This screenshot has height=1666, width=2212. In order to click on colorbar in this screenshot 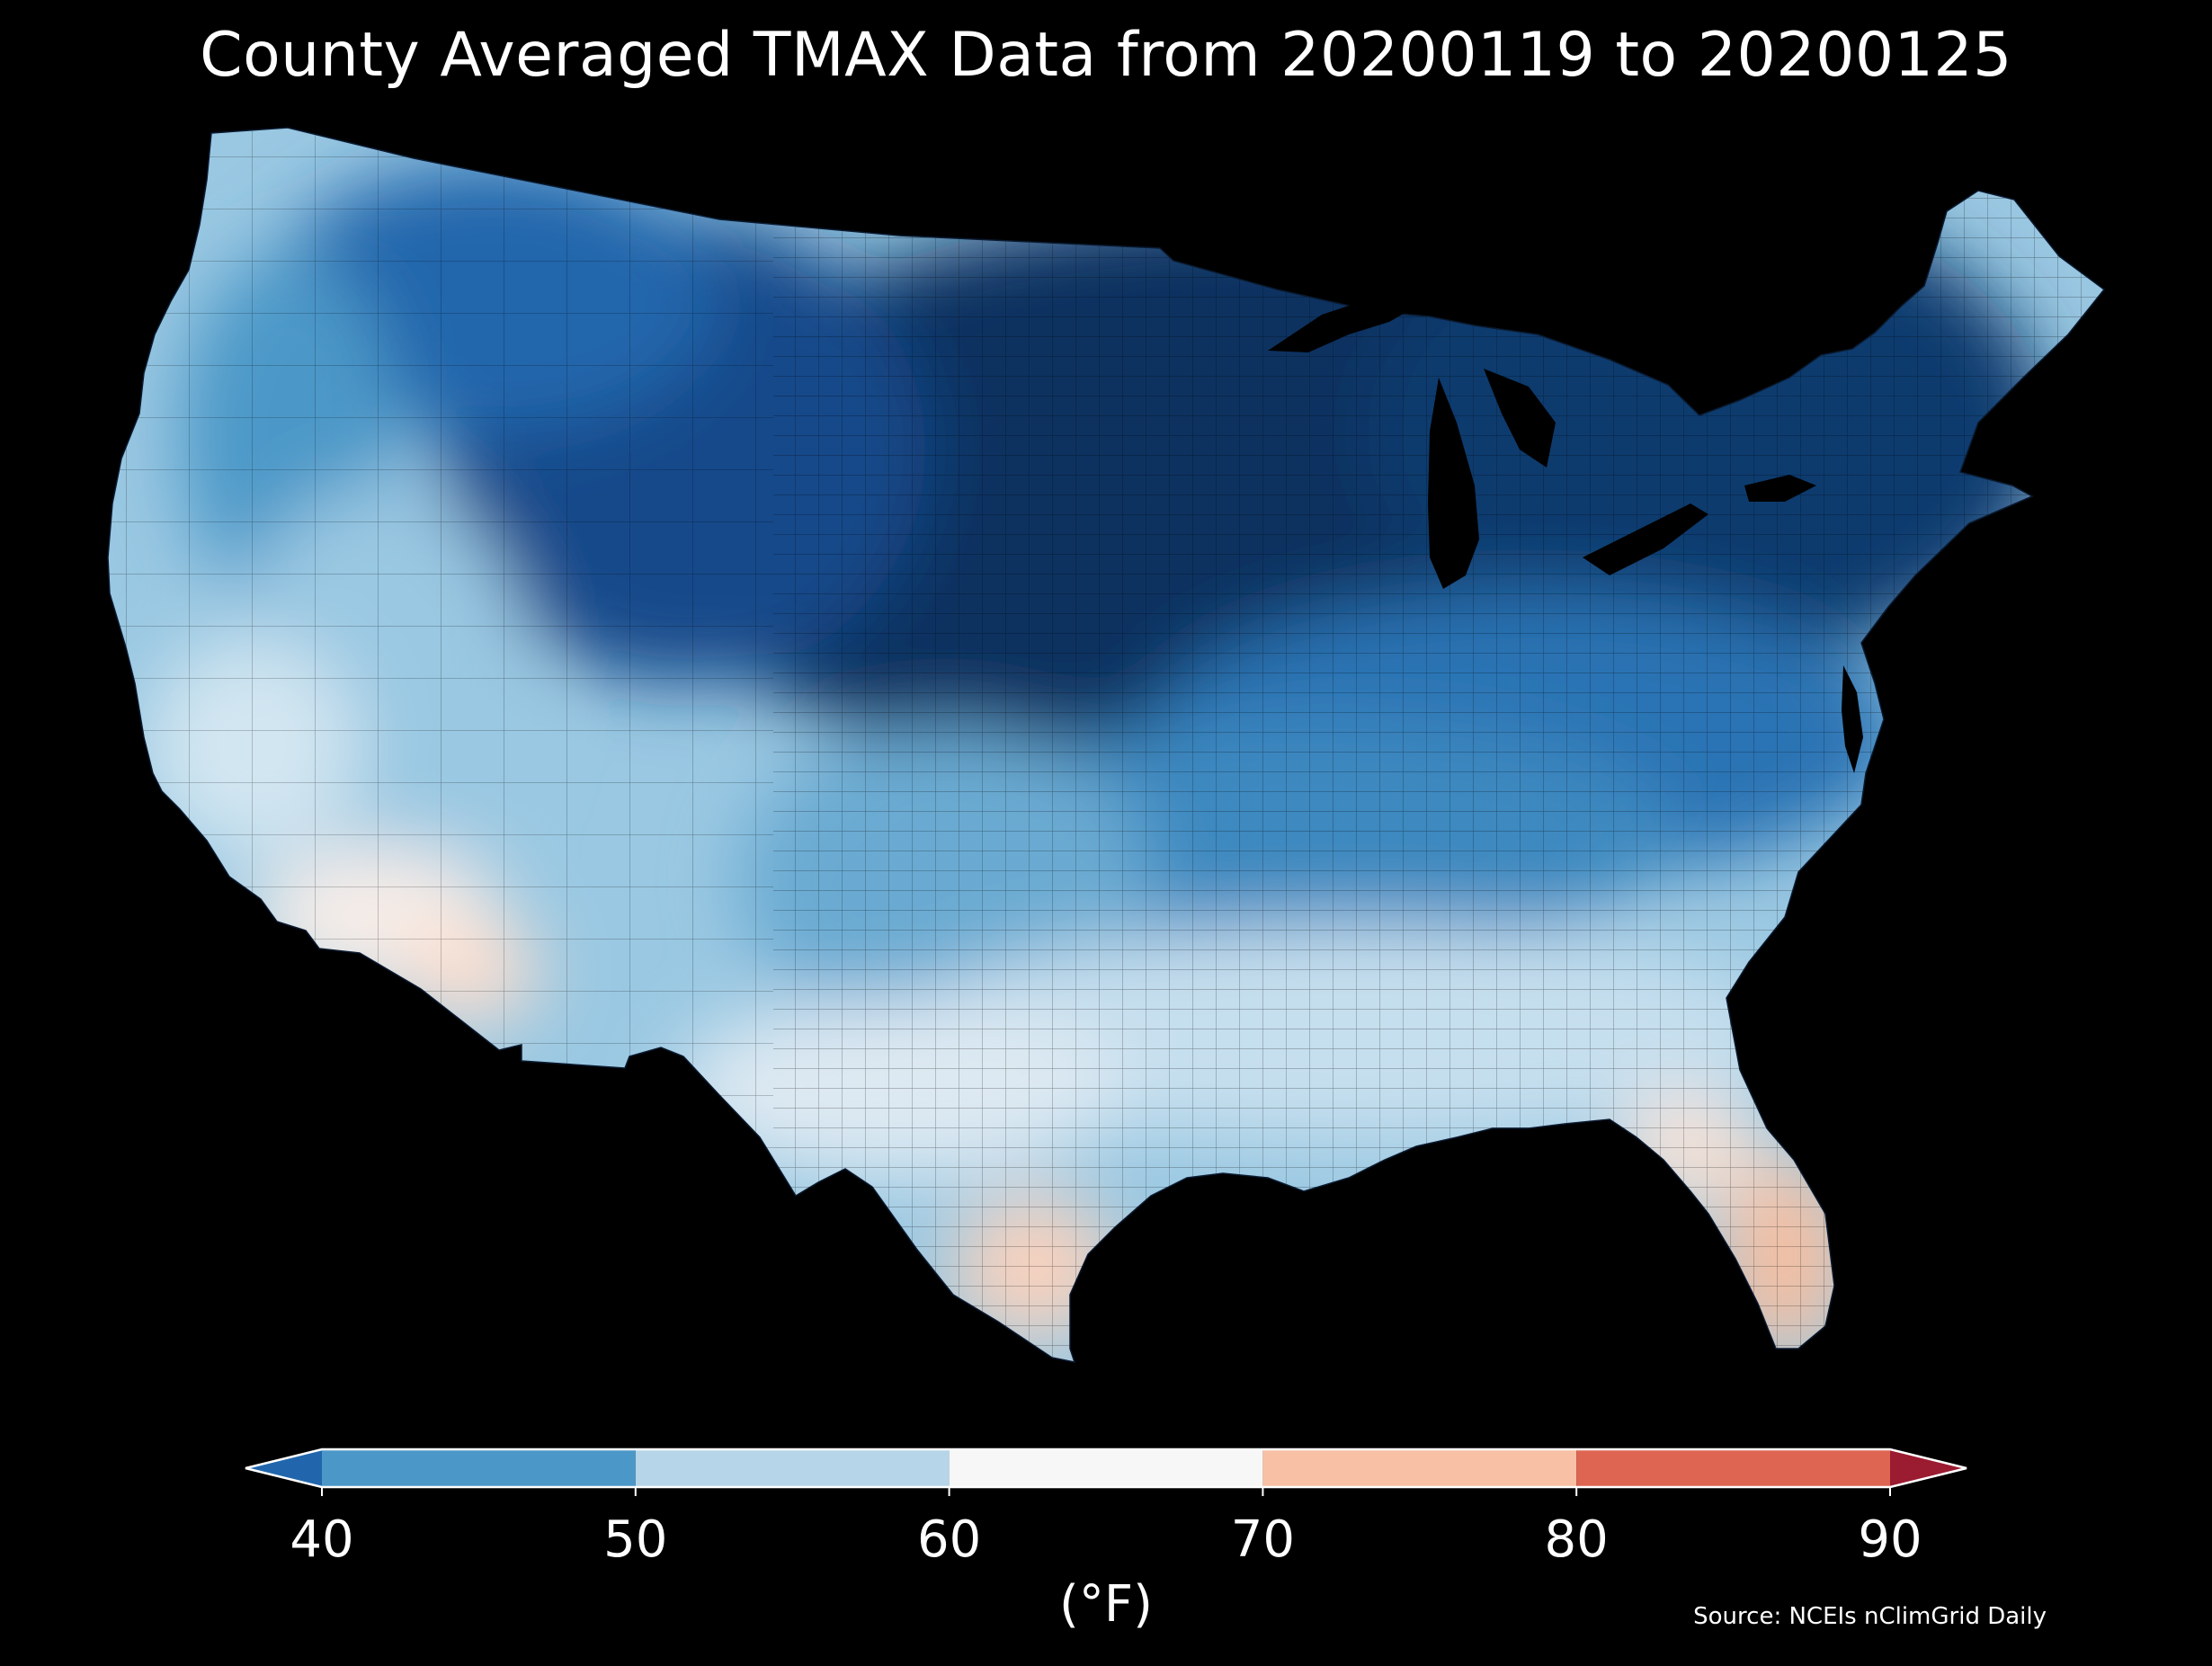, I will do `click(1106, 1472)`.